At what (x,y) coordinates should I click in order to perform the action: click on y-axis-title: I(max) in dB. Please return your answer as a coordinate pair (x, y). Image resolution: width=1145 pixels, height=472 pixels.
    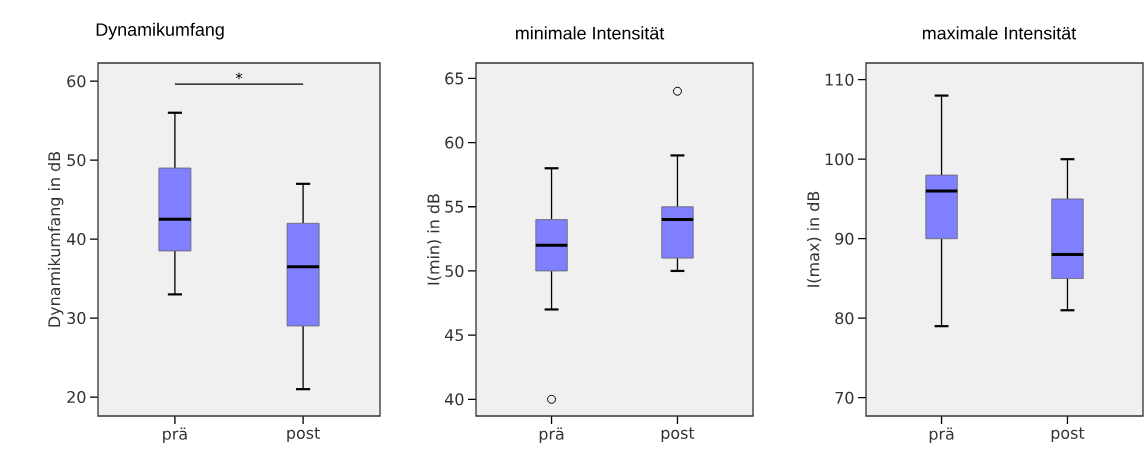
    Looking at the image, I should click on (814, 239).